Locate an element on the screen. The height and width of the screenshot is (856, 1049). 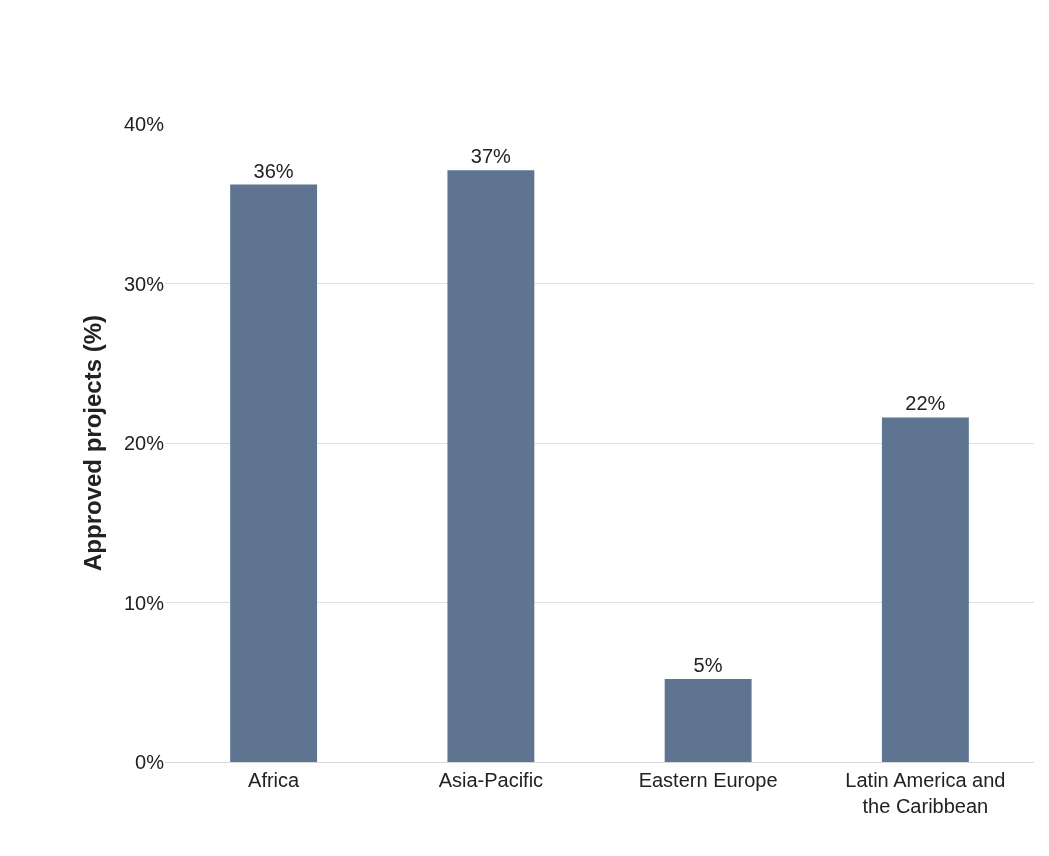
x-tick-label: Latin America and the Caribbean is located at coordinates (925, 793).